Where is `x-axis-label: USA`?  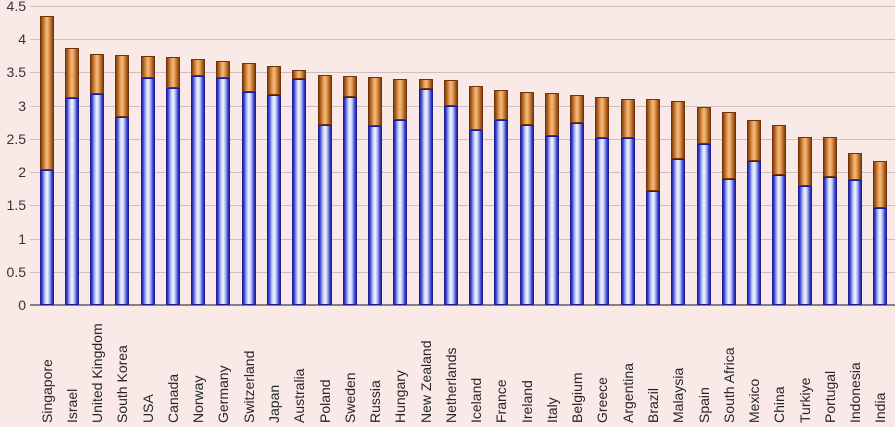
x-axis-label: USA is located at coordinates (147, 408).